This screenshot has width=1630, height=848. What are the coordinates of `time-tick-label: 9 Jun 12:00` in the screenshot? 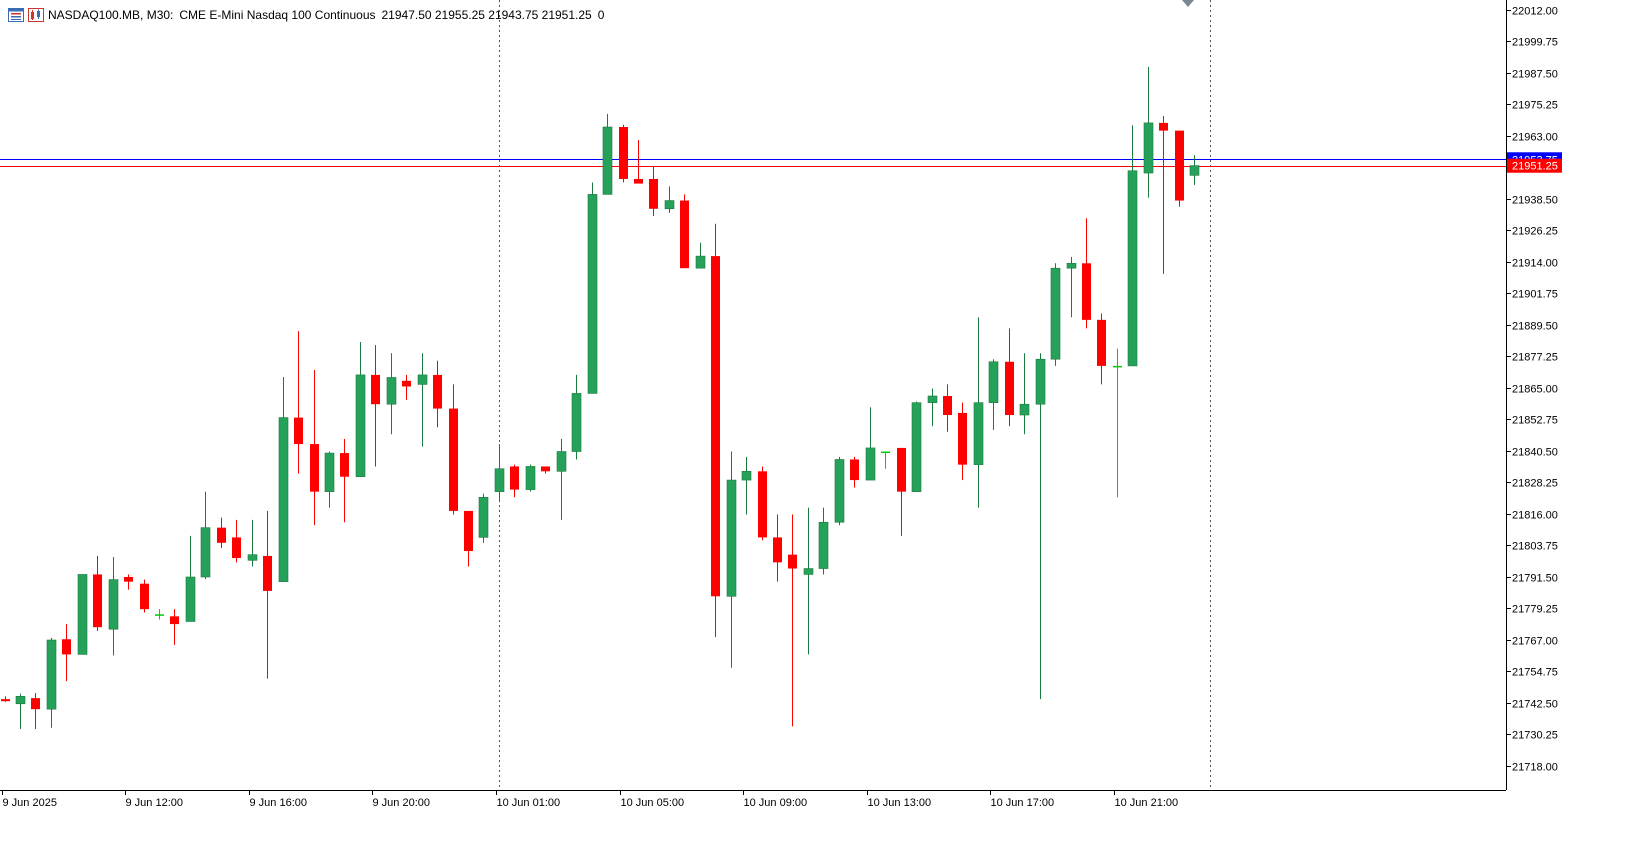 It's located at (155, 803).